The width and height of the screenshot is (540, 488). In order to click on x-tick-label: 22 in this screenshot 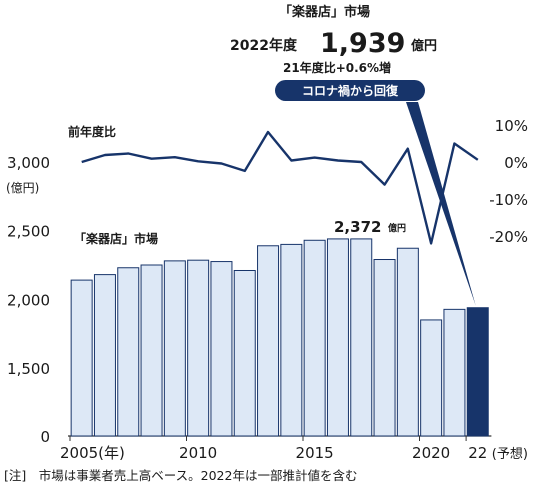, I will do `click(477, 453)`.